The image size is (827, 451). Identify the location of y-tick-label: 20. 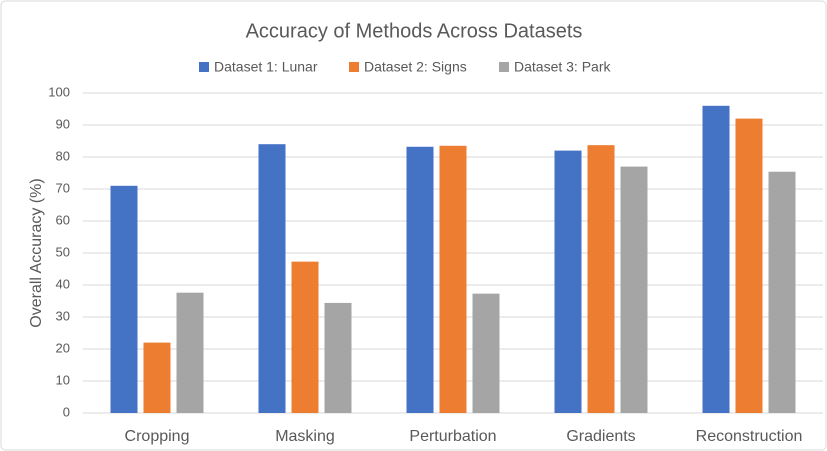
(63, 347).